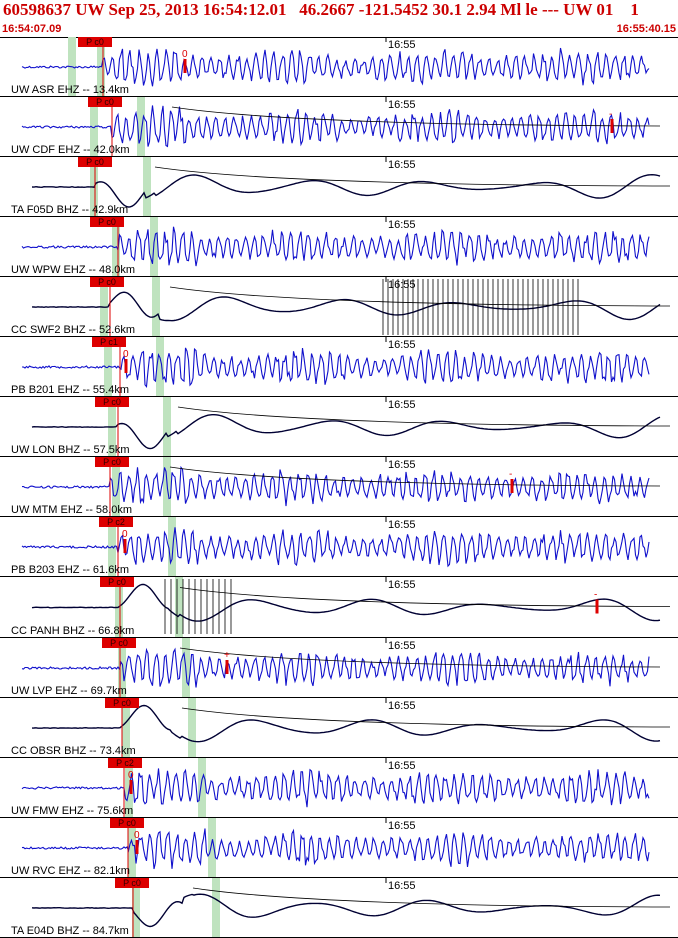  Describe the element at coordinates (109, 342) in the screenshot. I see `pick-tag: P c1` at that location.